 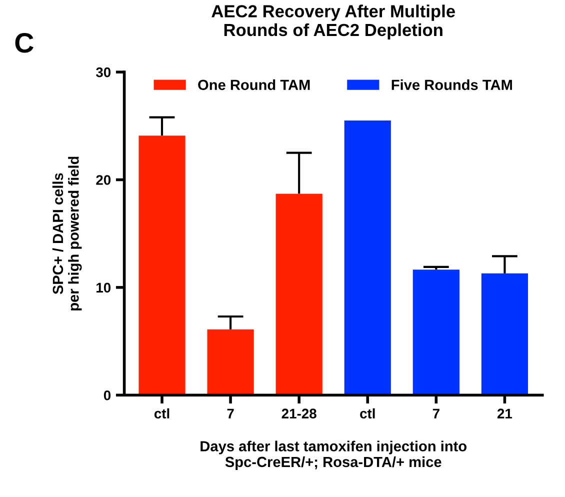 I want to click on legend-label: Five Rounds TAM, so click(x=452, y=84).